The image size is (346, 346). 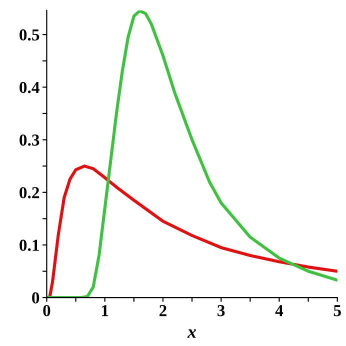 I want to click on x-axis-title: x, so click(x=191, y=333).